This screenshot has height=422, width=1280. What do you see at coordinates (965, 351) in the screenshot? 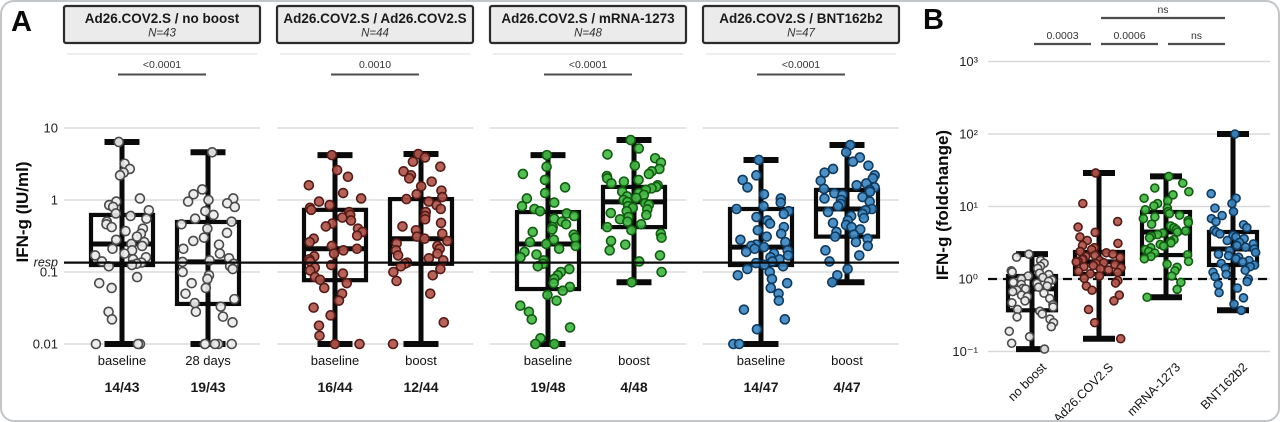
I see `y-tick-label: 10⁻¹` at bounding box center [965, 351].